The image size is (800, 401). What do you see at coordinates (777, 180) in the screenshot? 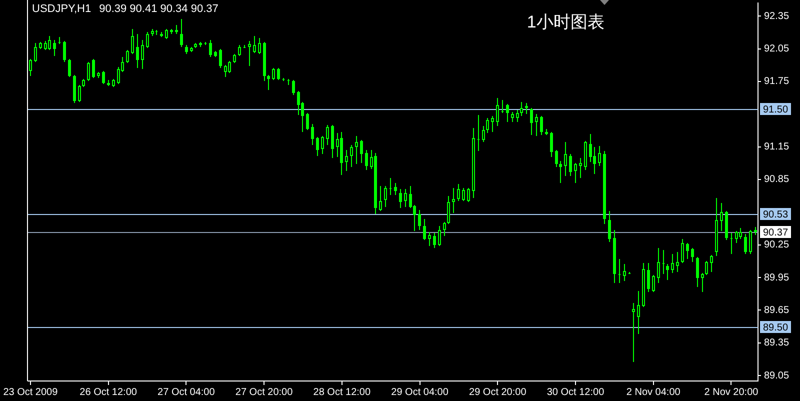
I see `y-tick-label: 90.85` at bounding box center [777, 180].